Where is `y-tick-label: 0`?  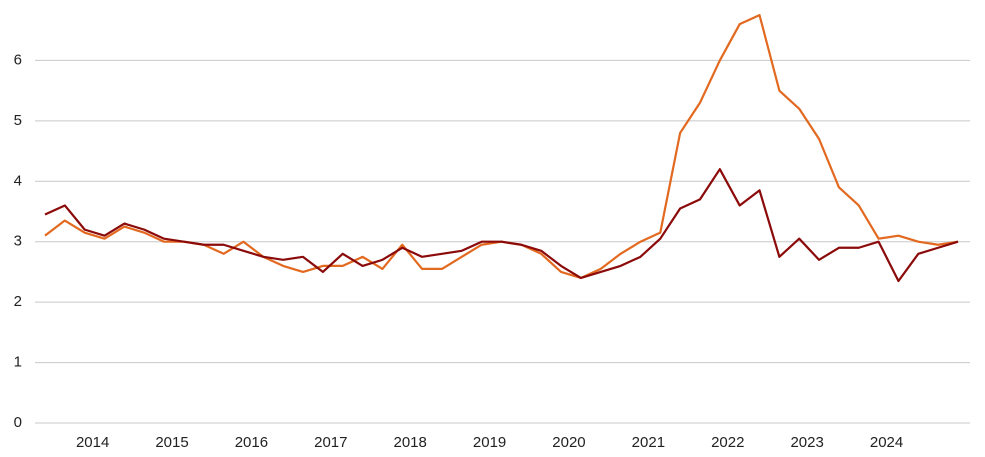 y-tick-label: 0 is located at coordinates (18, 422).